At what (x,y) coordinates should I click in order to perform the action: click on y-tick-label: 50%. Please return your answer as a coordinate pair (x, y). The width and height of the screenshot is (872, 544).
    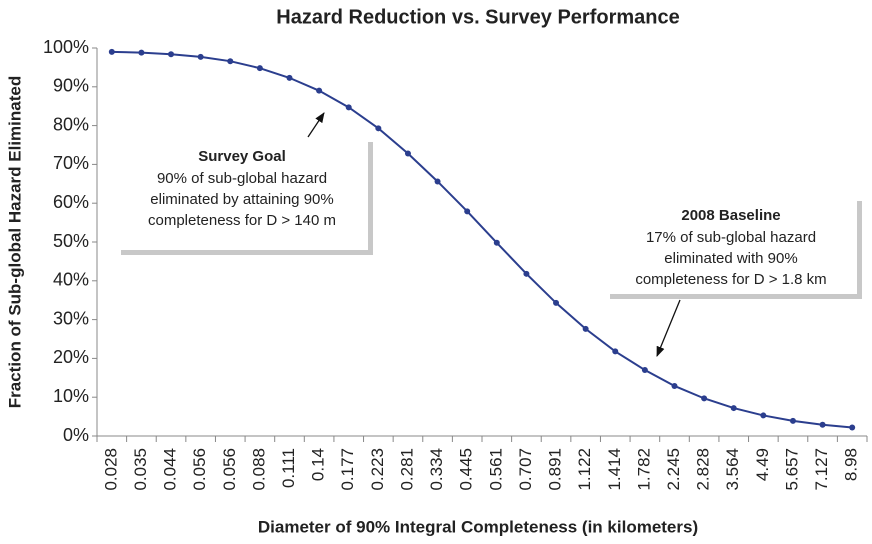
    Looking at the image, I should click on (71, 241).